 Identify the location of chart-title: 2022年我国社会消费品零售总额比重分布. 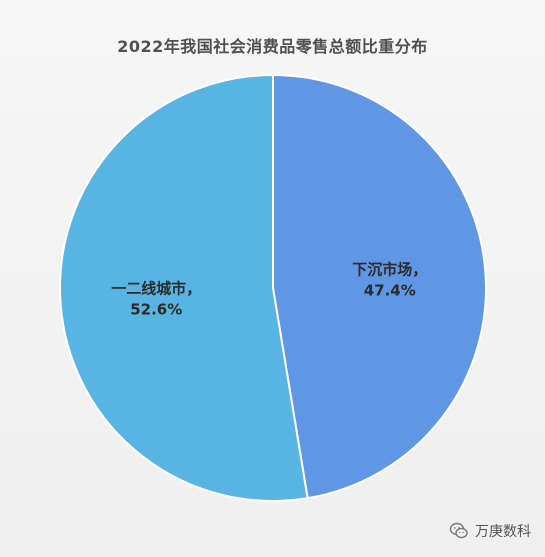
(272, 46).